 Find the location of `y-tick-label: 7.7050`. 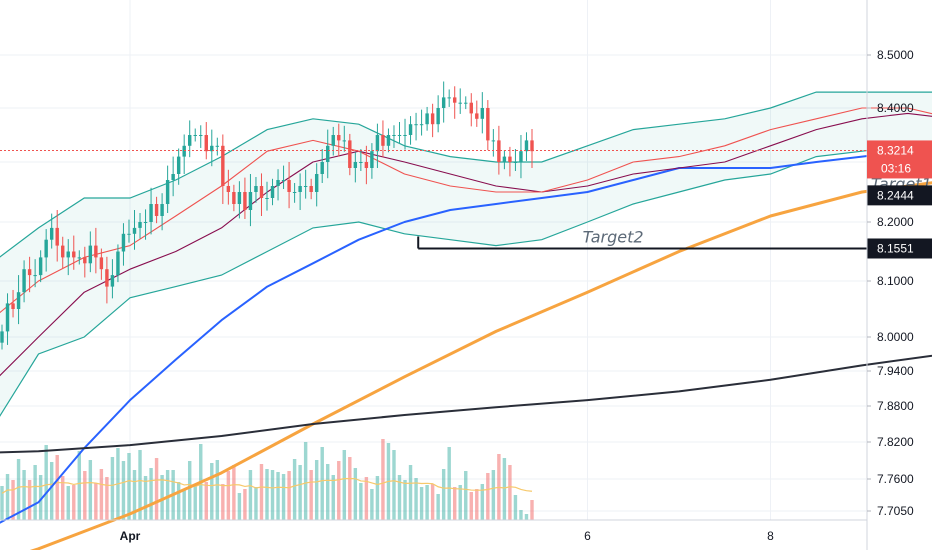

y-tick-label: 7.7050 is located at coordinates (895, 511).